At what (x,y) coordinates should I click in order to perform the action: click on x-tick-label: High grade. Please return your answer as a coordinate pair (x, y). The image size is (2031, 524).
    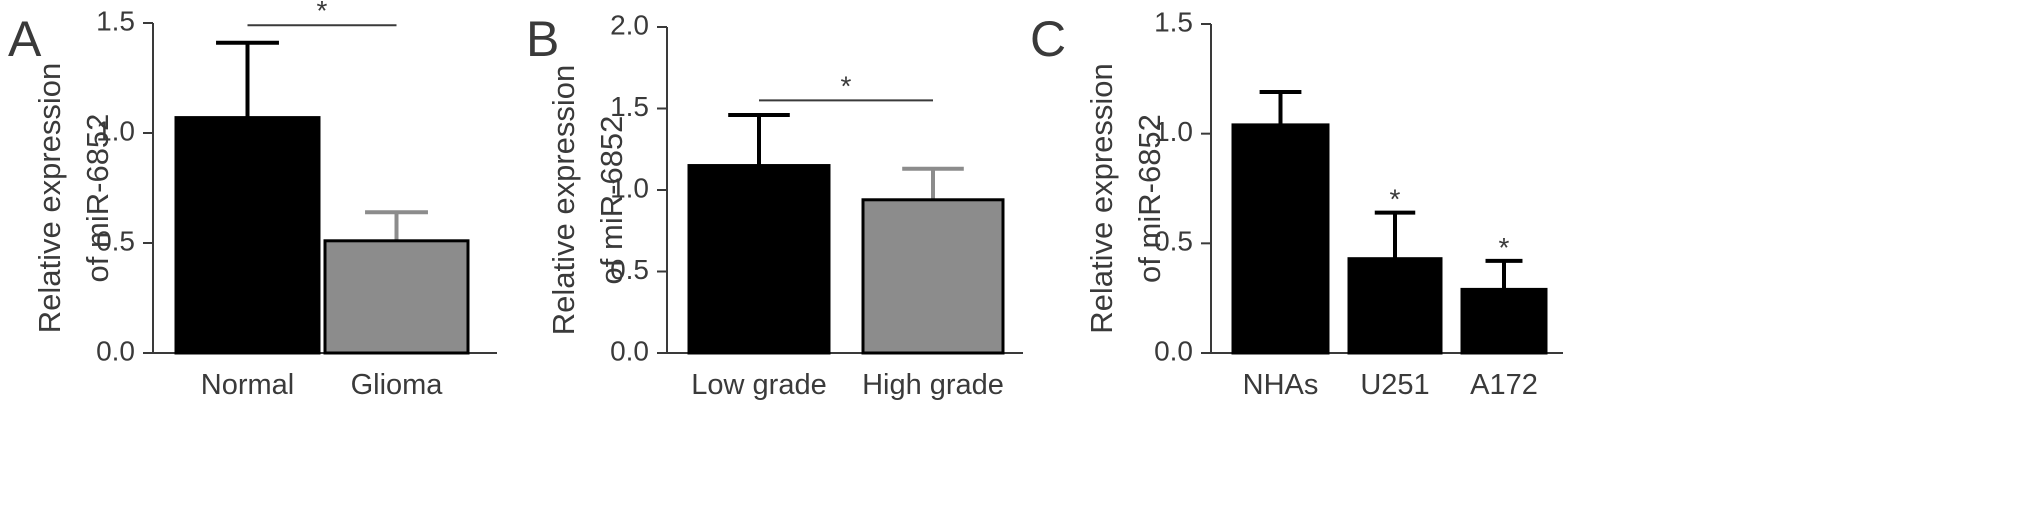
    Looking at the image, I should click on (933, 385).